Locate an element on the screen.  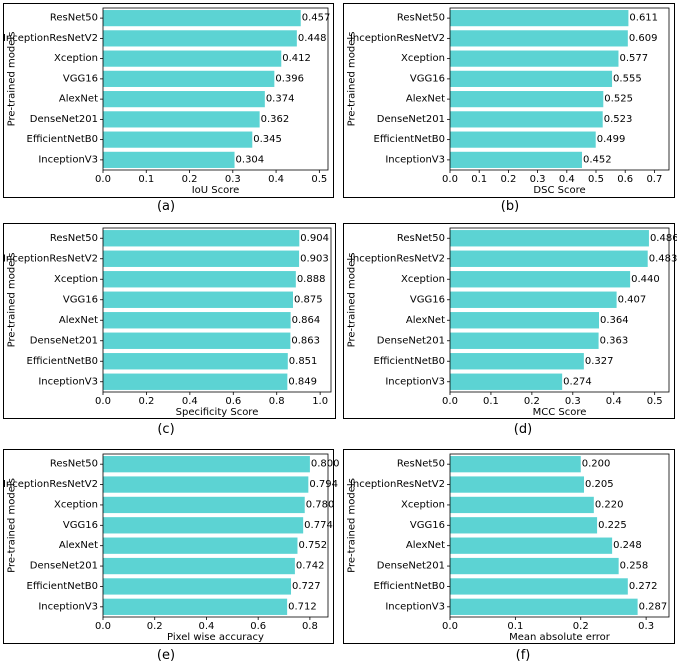
value-label: 0.374 is located at coordinates (280, 99).